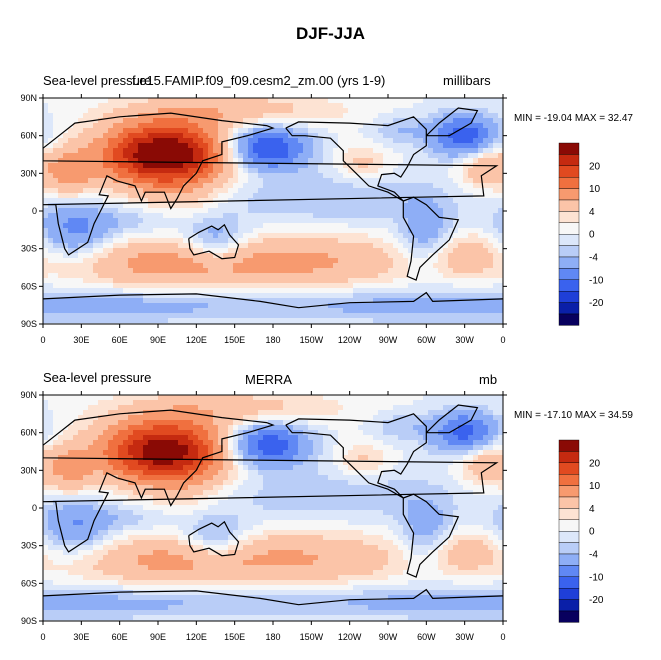 The image size is (661, 660). I want to click on panel2-case-label: MERRA, so click(268, 379).